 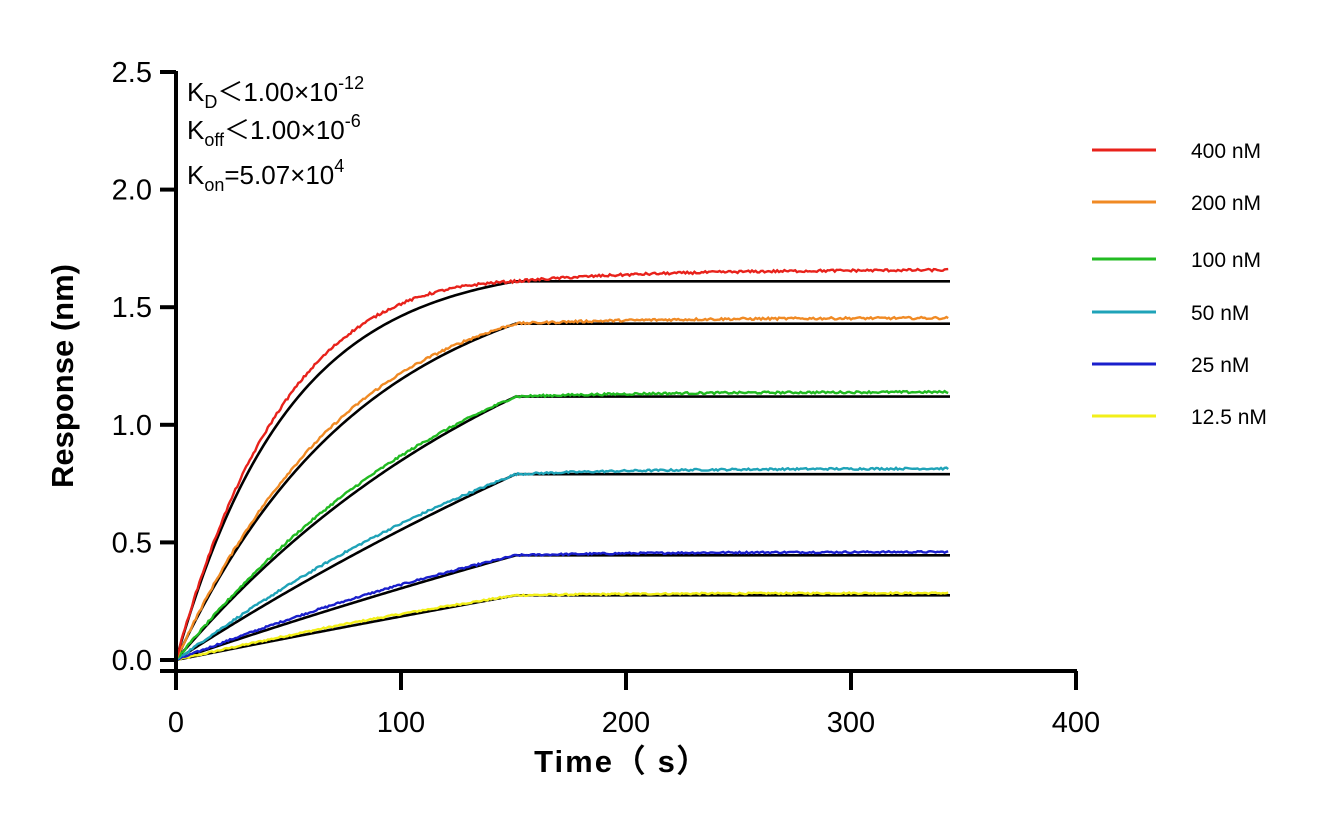 I want to click on y-tick-label: 2.5, so click(x=132, y=73).